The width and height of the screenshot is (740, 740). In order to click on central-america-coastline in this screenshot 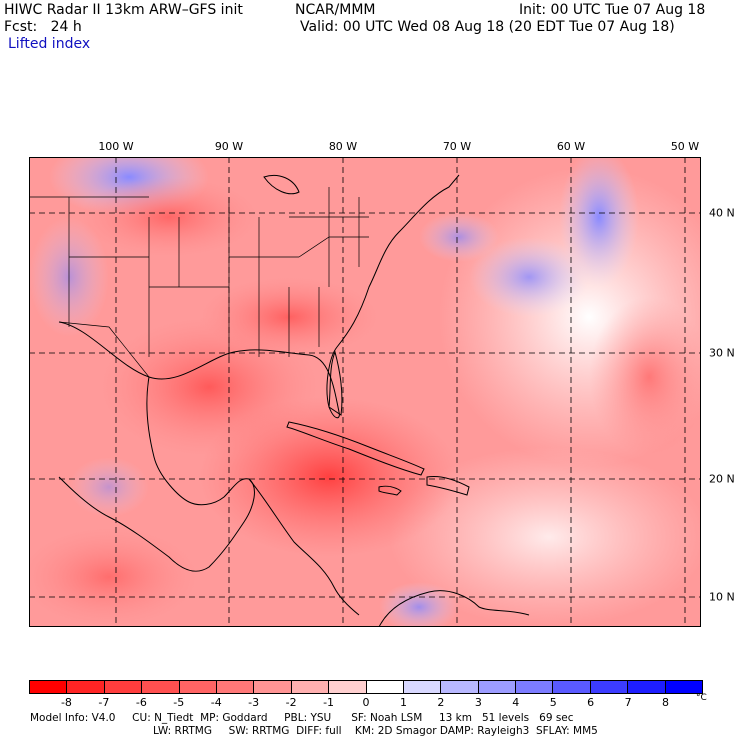, I will do `click(304, 547)`.